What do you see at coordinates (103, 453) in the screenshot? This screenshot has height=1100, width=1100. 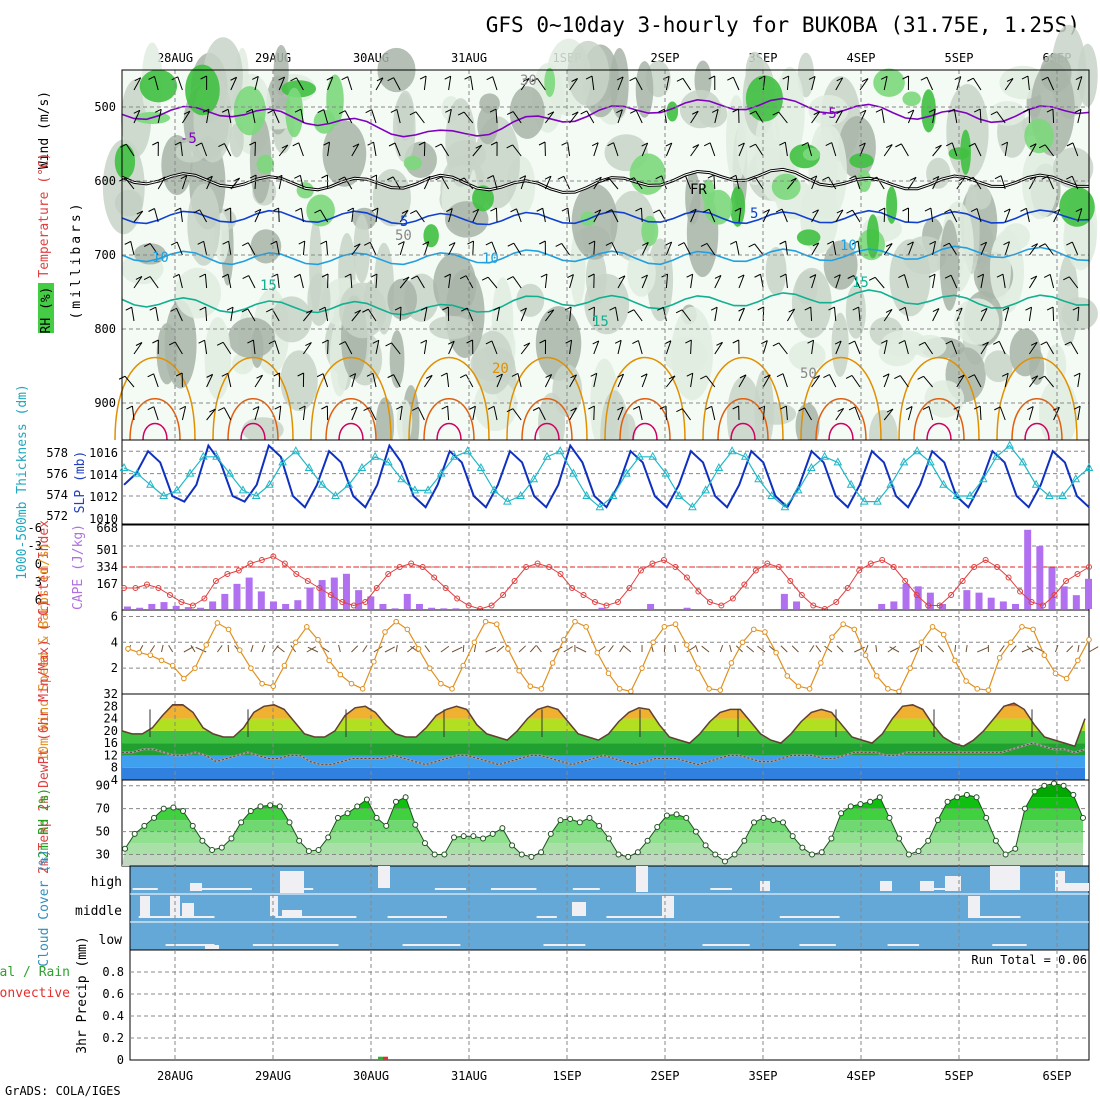 I see `slp-tick: 1016` at bounding box center [103, 453].